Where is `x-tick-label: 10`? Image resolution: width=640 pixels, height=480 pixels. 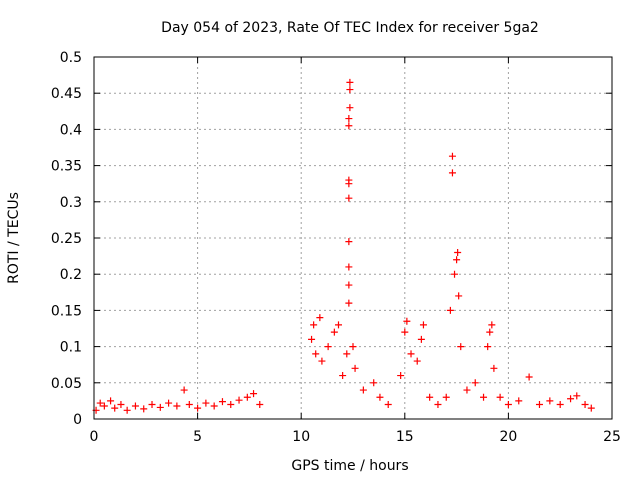 x-tick-label: 10 is located at coordinates (301, 437).